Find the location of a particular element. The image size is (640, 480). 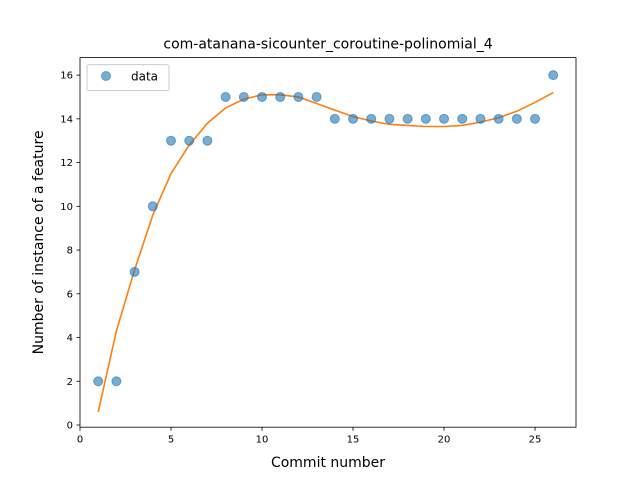

x-tick-label: 20 is located at coordinates (444, 440).